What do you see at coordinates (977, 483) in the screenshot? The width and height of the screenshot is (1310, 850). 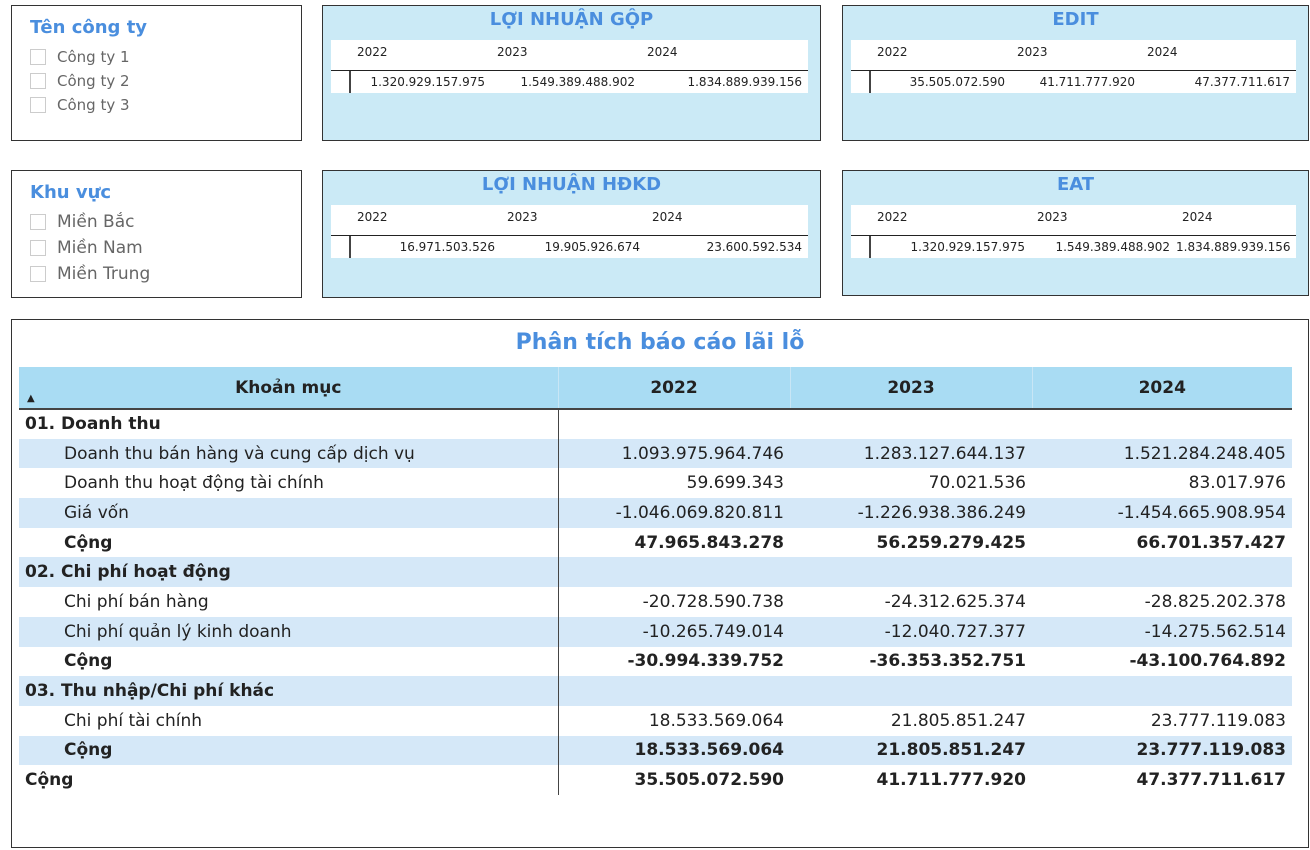 I see `cell-value: 70.021.536` at bounding box center [977, 483].